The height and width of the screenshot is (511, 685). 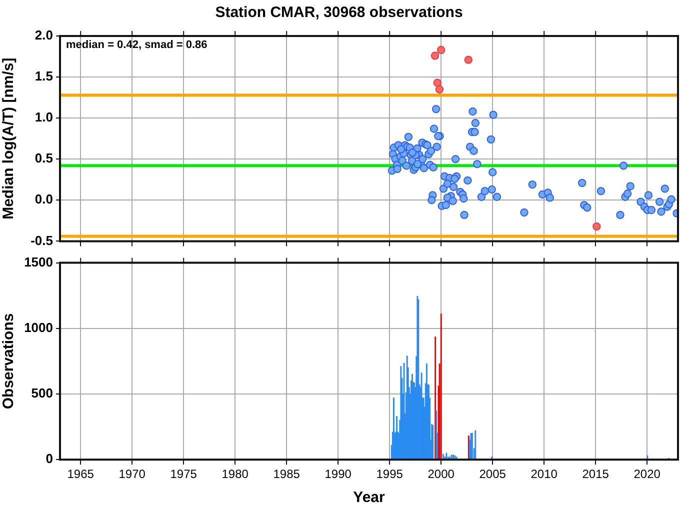 What do you see at coordinates (38, 262) in the screenshot?
I see `y-tick-label: 1500` at bounding box center [38, 262].